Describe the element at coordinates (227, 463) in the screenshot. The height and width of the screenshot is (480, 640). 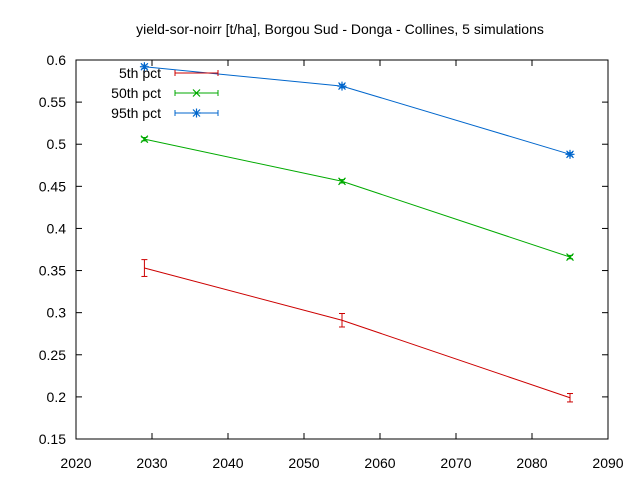
I see `x-tick-label: 2040` at that location.